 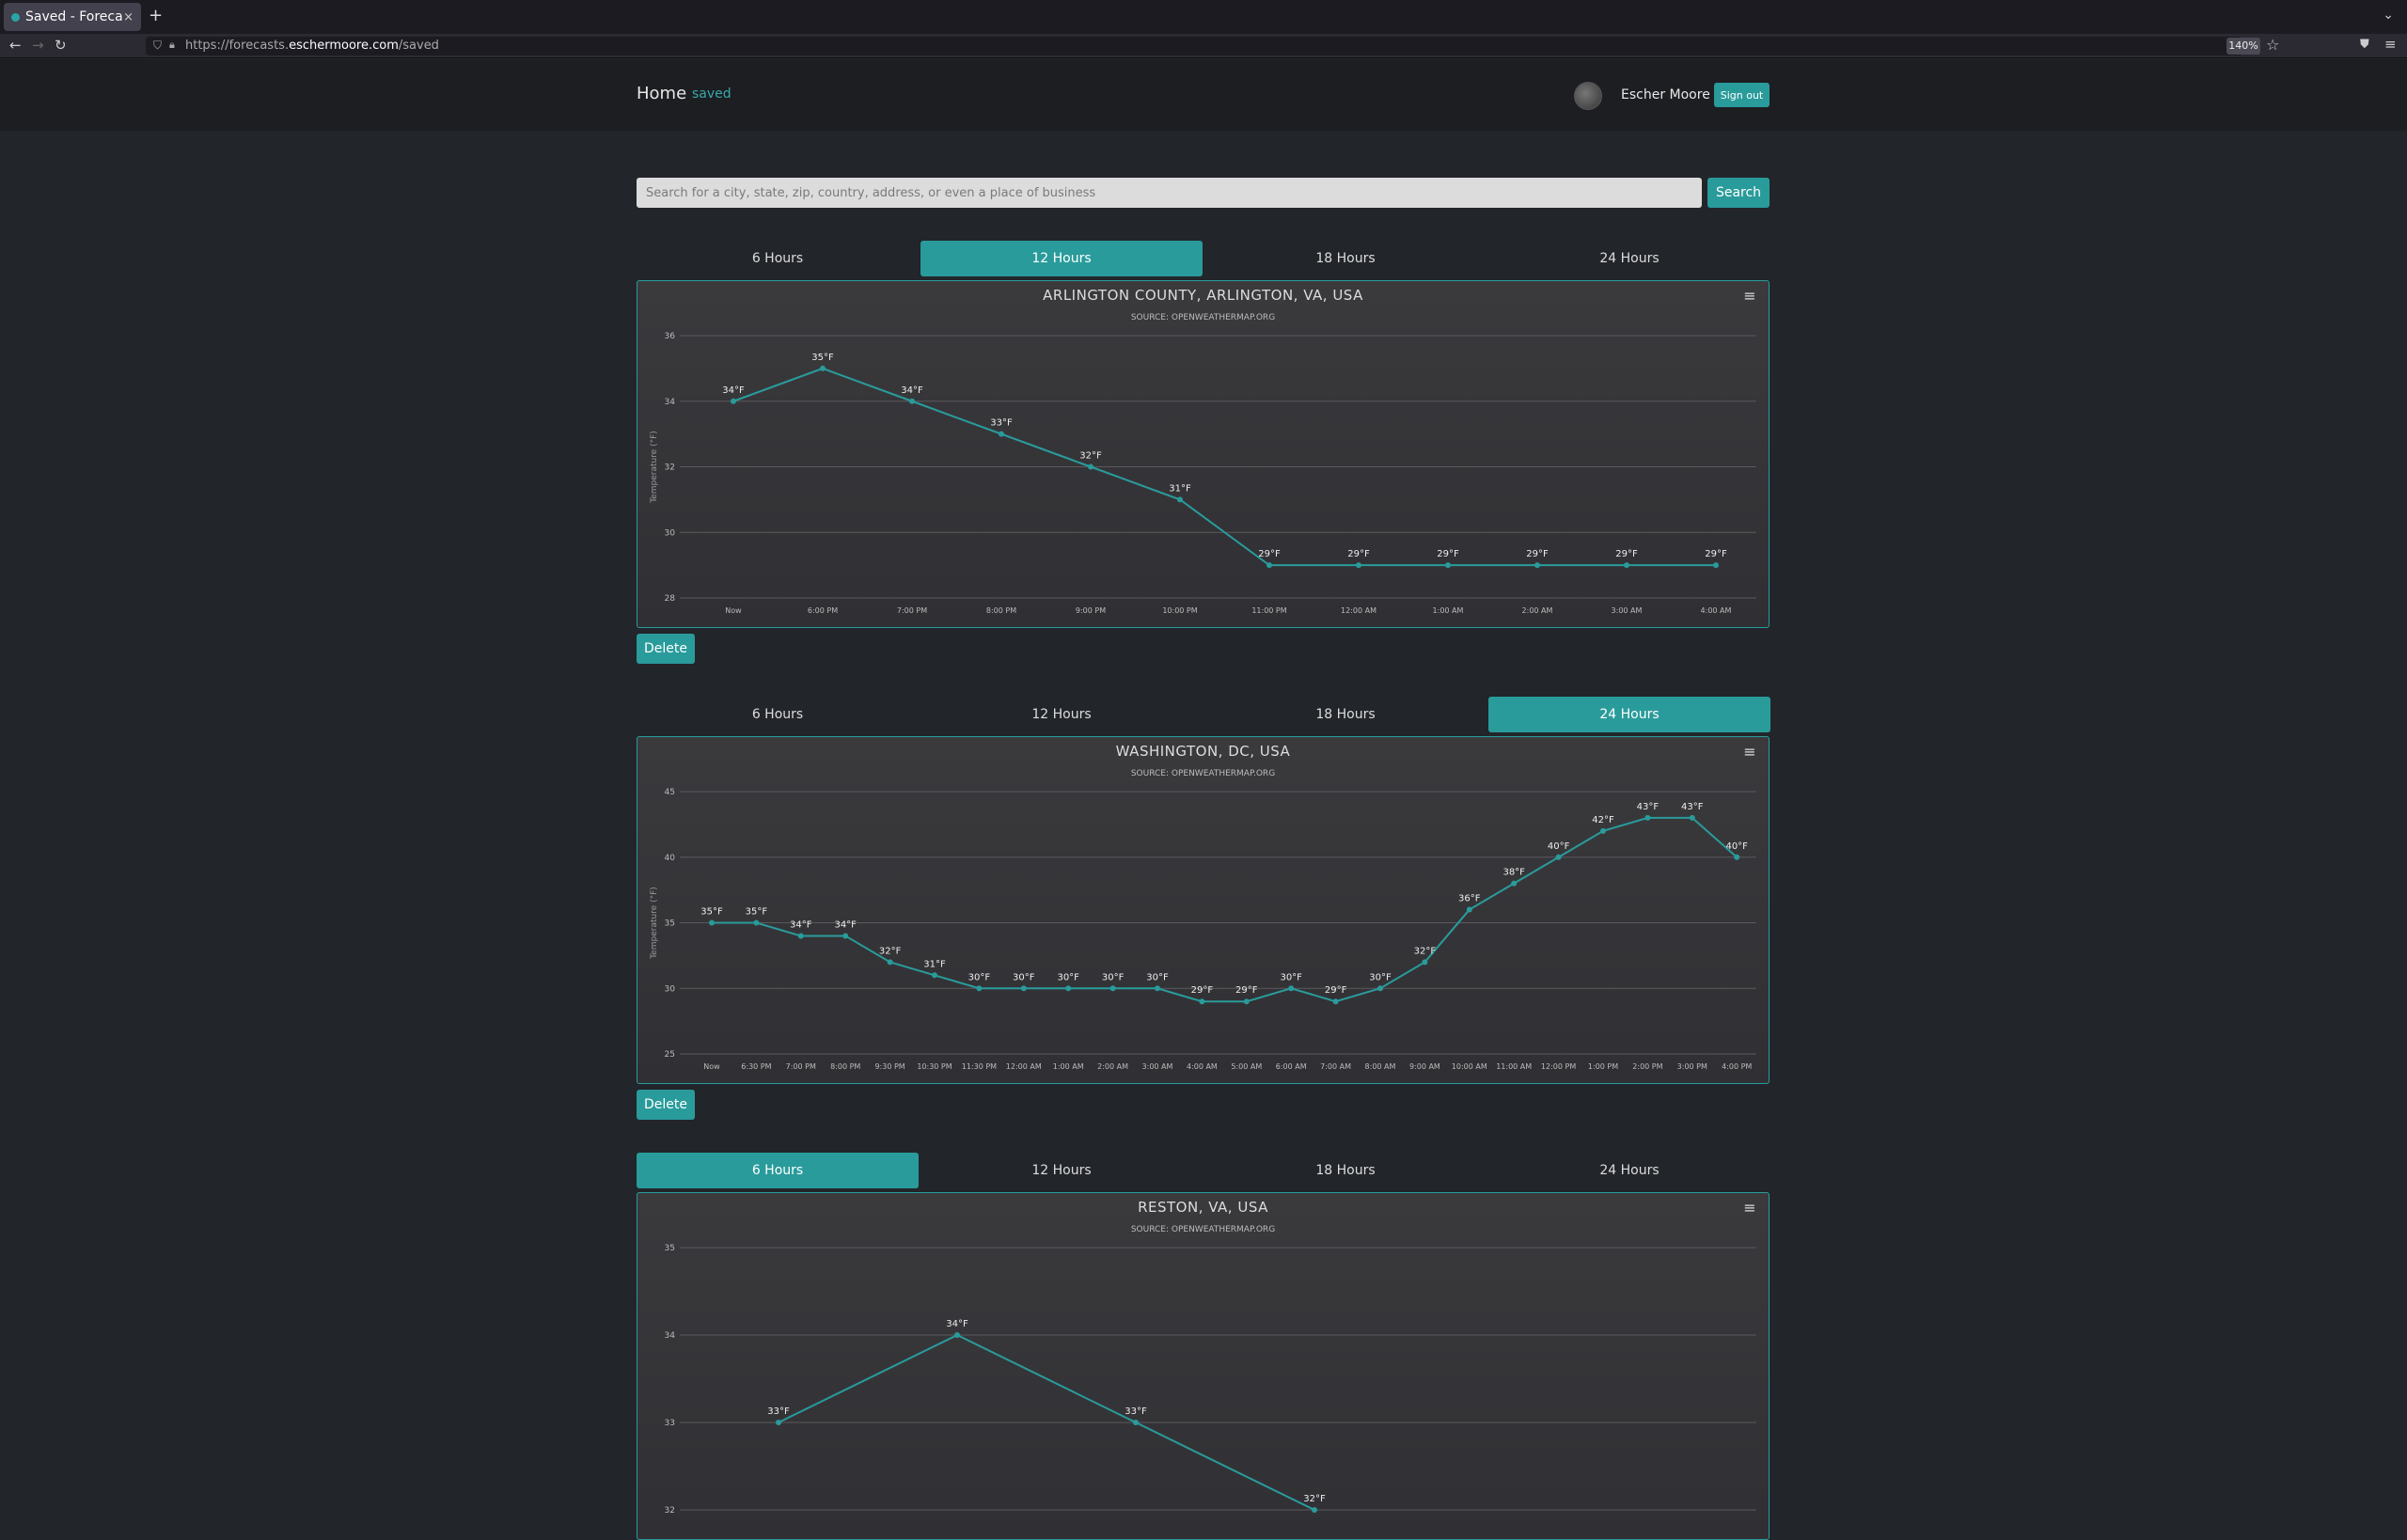 I want to click on pocket-icon: ⛊, so click(x=2364, y=45).